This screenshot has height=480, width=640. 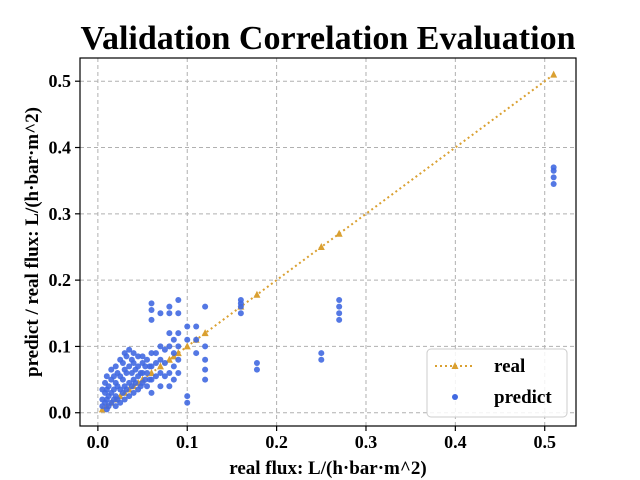 I want to click on x-tick-label: 0.2, so click(x=276, y=442).